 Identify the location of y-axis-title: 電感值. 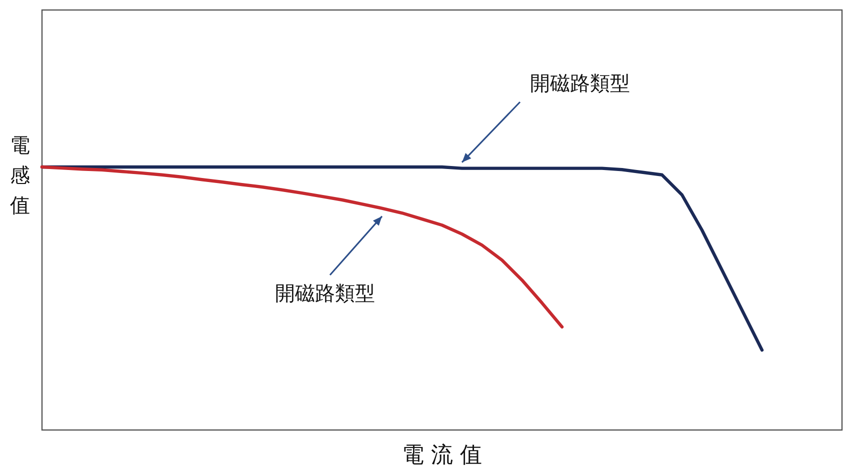
(20, 175).